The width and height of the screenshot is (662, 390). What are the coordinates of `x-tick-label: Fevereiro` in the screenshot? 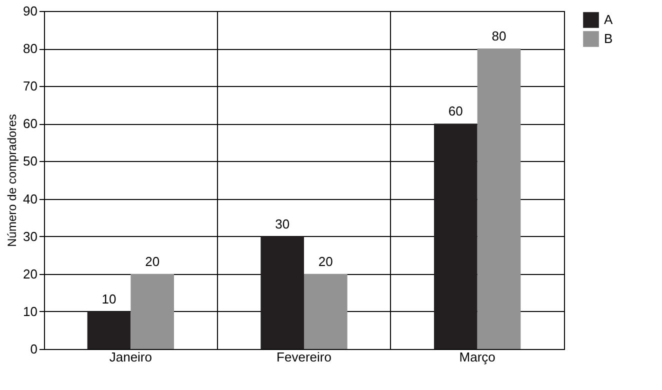 It's located at (304, 357).